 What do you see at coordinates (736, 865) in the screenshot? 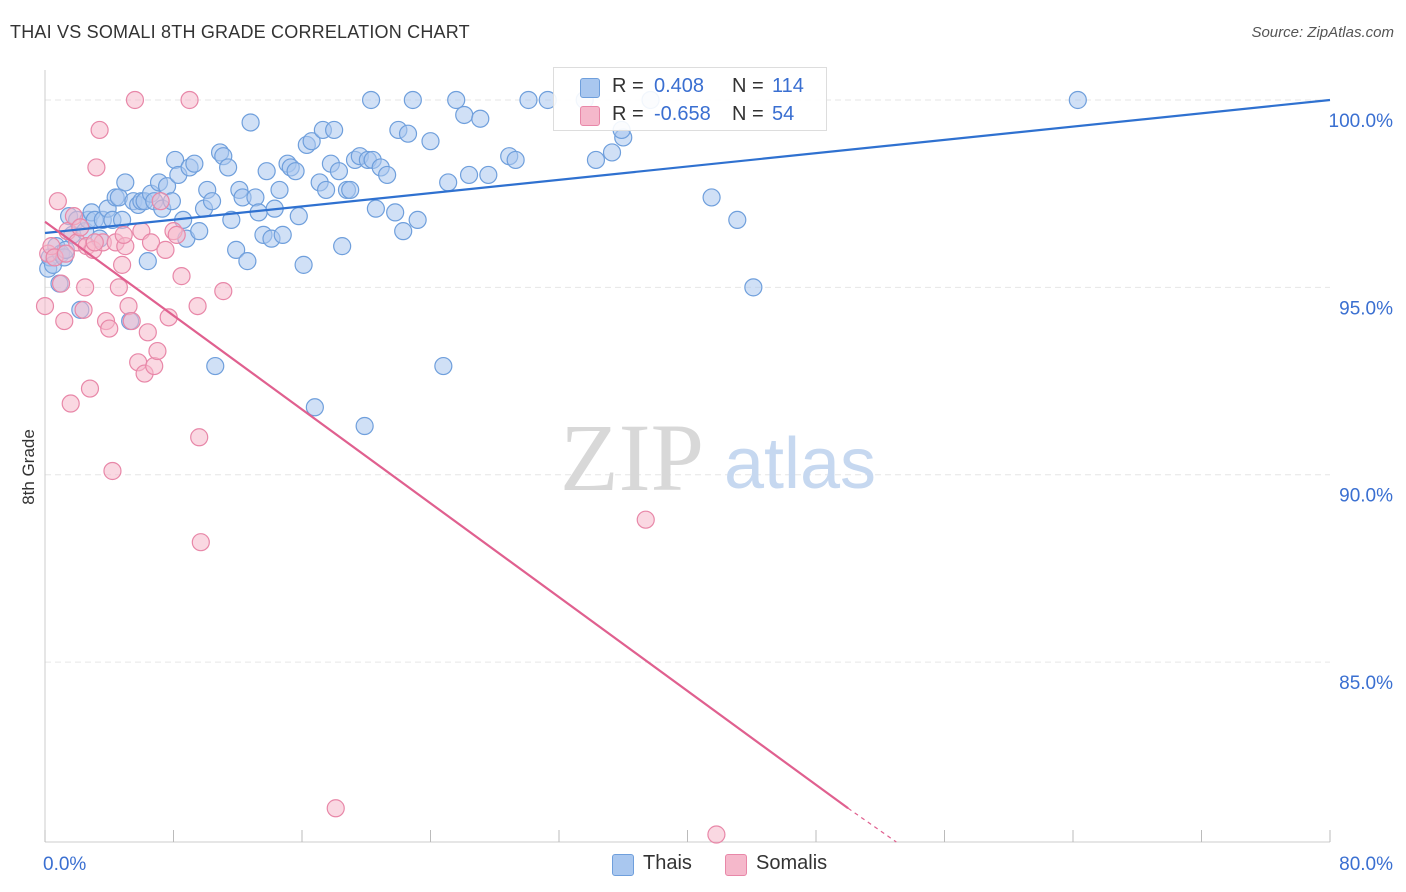
I see `series-swatch-somalis` at bounding box center [736, 865].